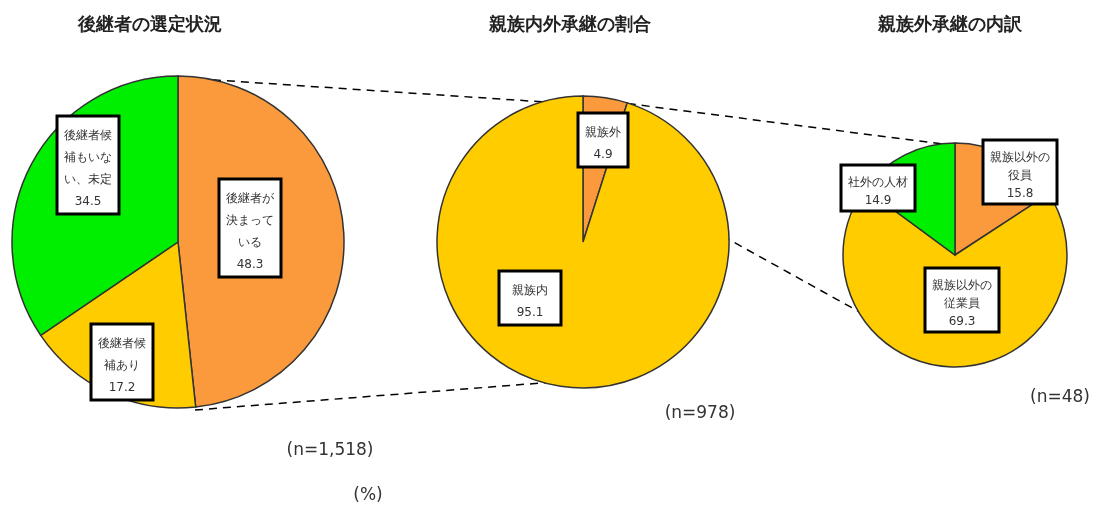 This screenshot has height=512, width=1105. What do you see at coordinates (700, 412) in the screenshot?
I see `text: (n=978)` at bounding box center [700, 412].